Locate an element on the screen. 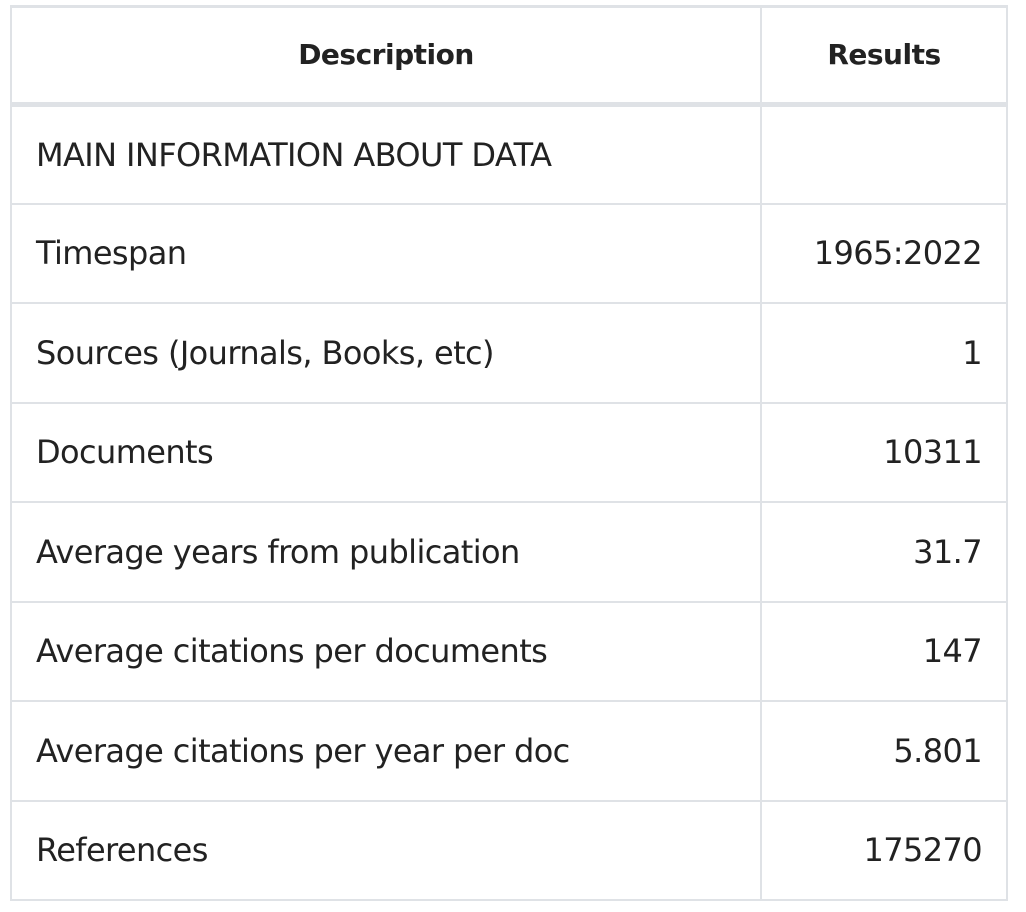  table-row: Documents 10311 is located at coordinates (509, 452).